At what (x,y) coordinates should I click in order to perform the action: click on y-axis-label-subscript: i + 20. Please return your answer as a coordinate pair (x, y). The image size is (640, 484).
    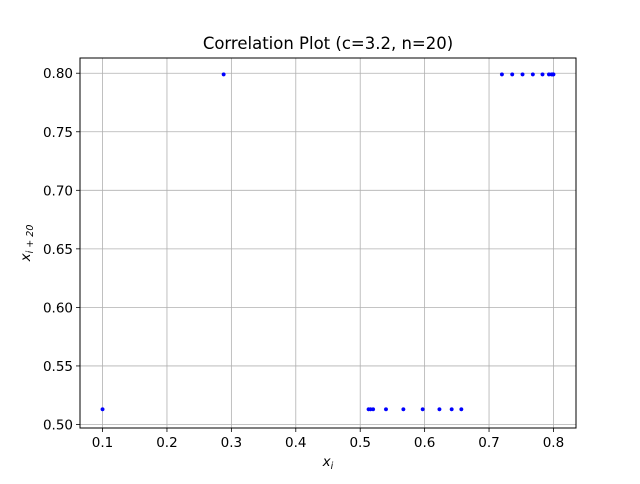
    Looking at the image, I should click on (30, 239).